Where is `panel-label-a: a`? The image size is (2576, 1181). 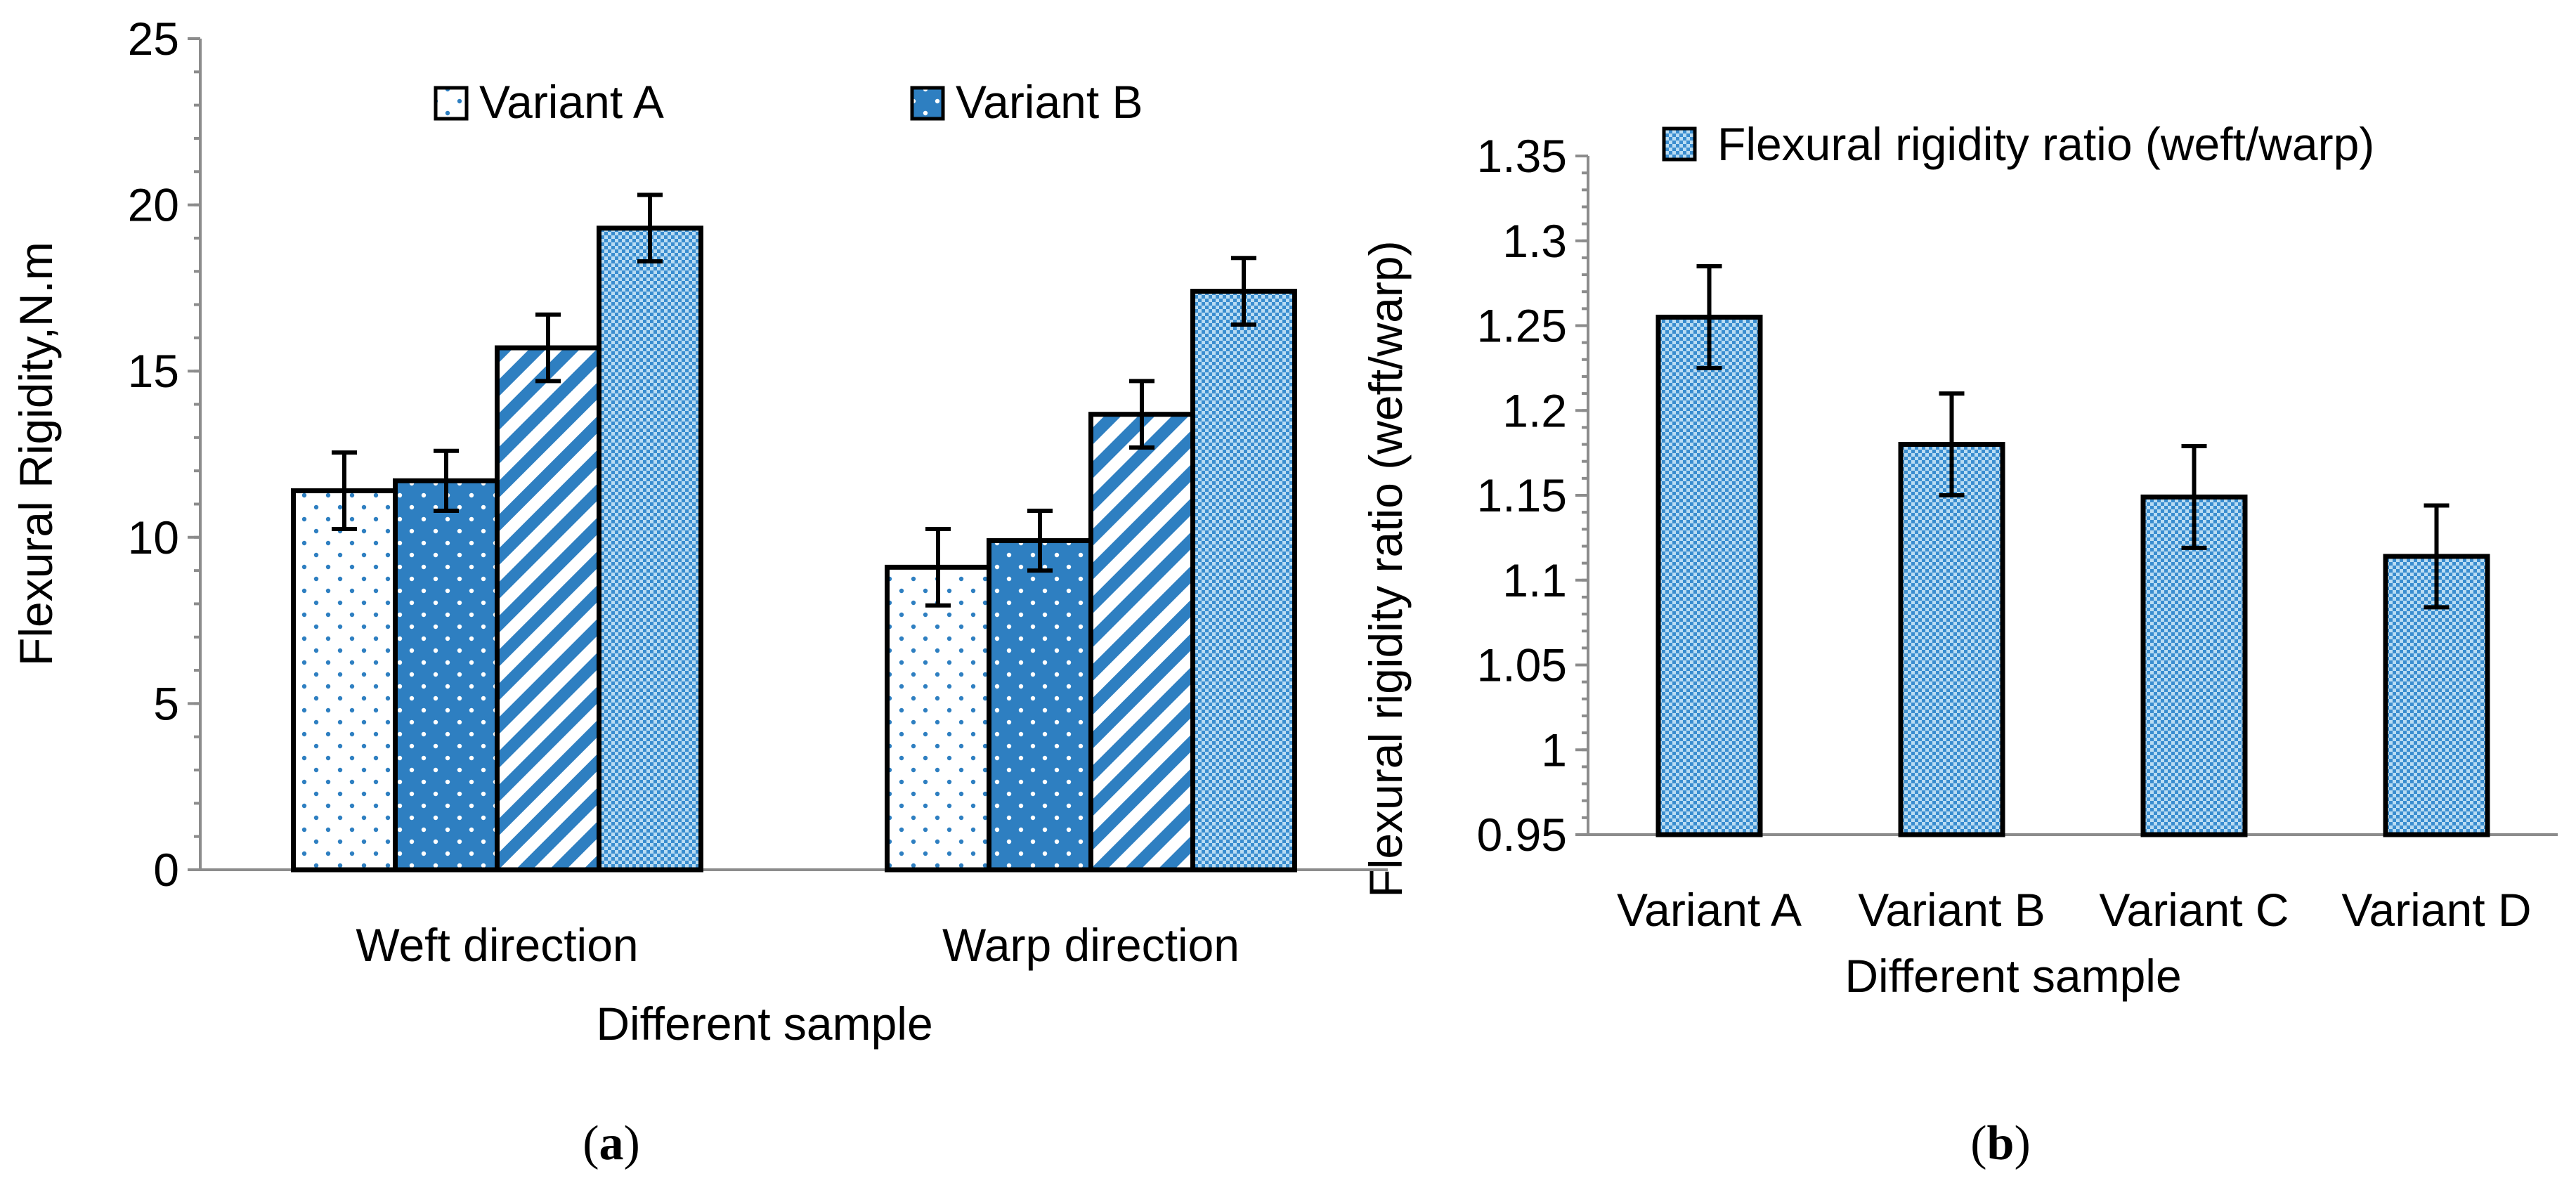 panel-label-a: a is located at coordinates (611, 1143).